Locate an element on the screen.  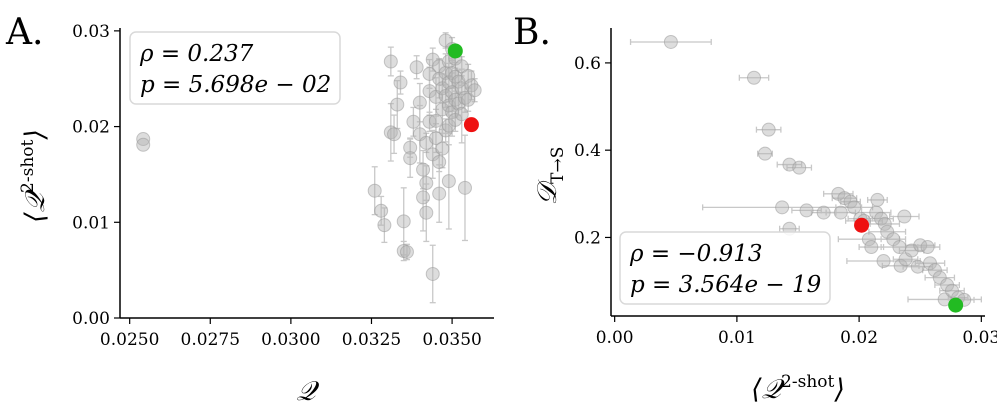
x-tick-label: 0.02 is located at coordinates (859, 338).